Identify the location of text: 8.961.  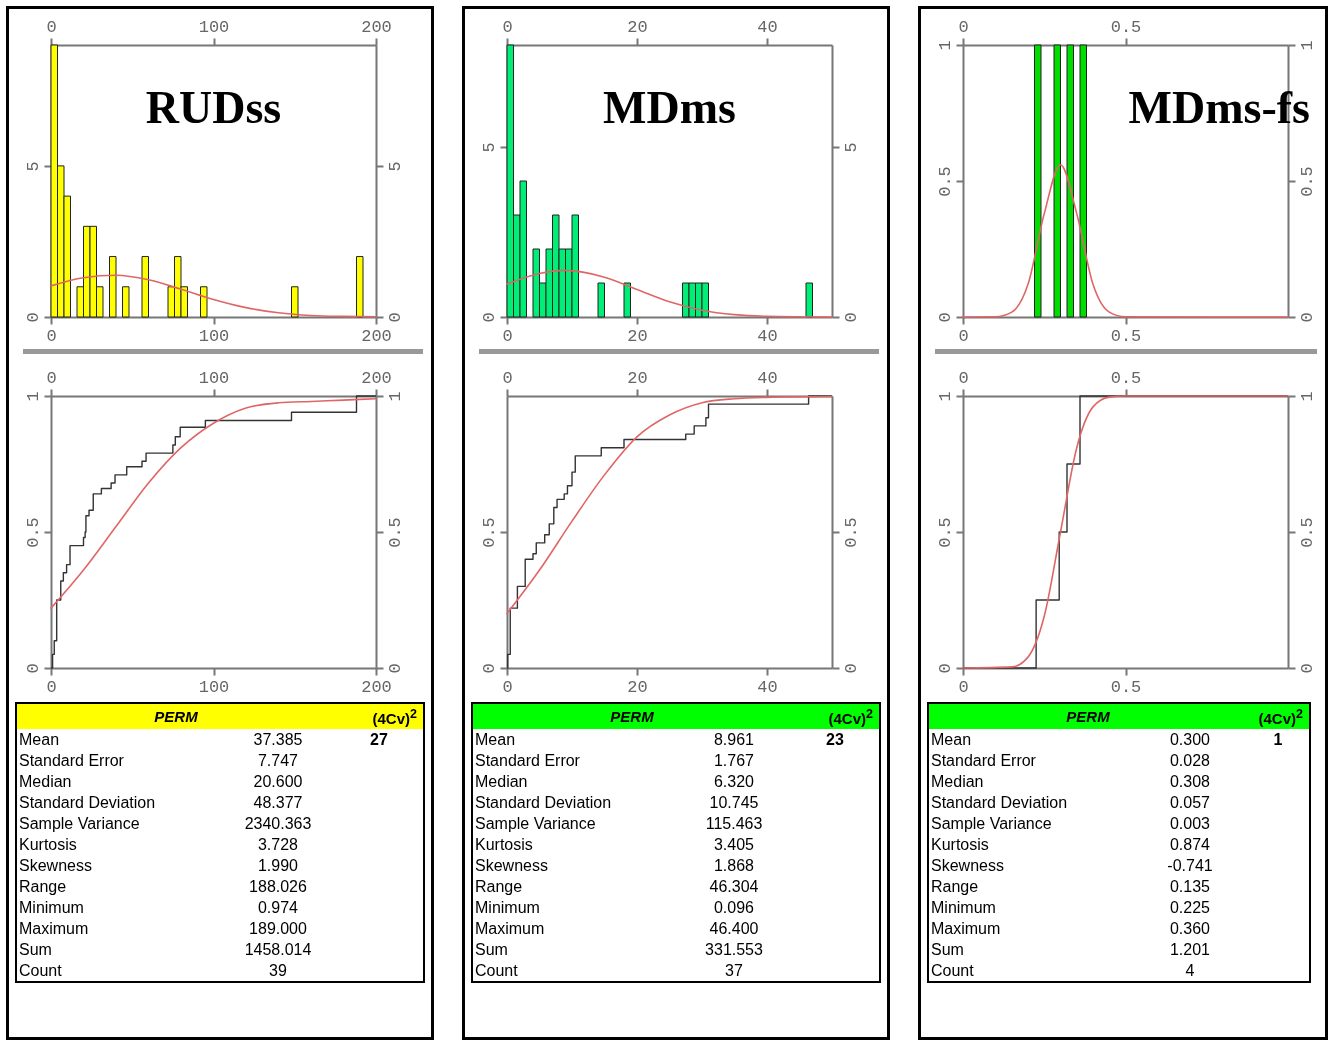
(734, 739).